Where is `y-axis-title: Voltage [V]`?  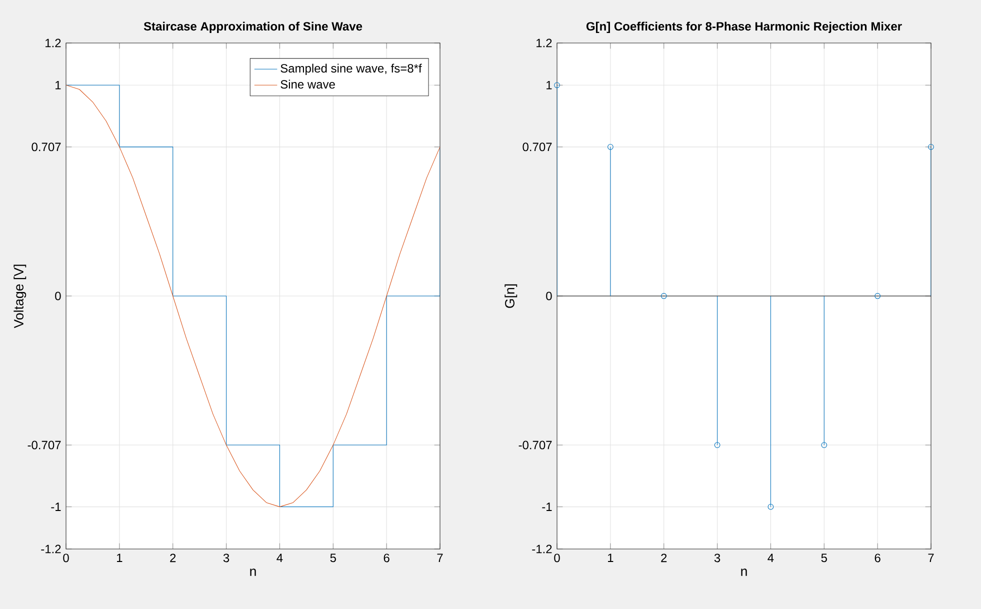
y-axis-title: Voltage [V] is located at coordinates (20, 296).